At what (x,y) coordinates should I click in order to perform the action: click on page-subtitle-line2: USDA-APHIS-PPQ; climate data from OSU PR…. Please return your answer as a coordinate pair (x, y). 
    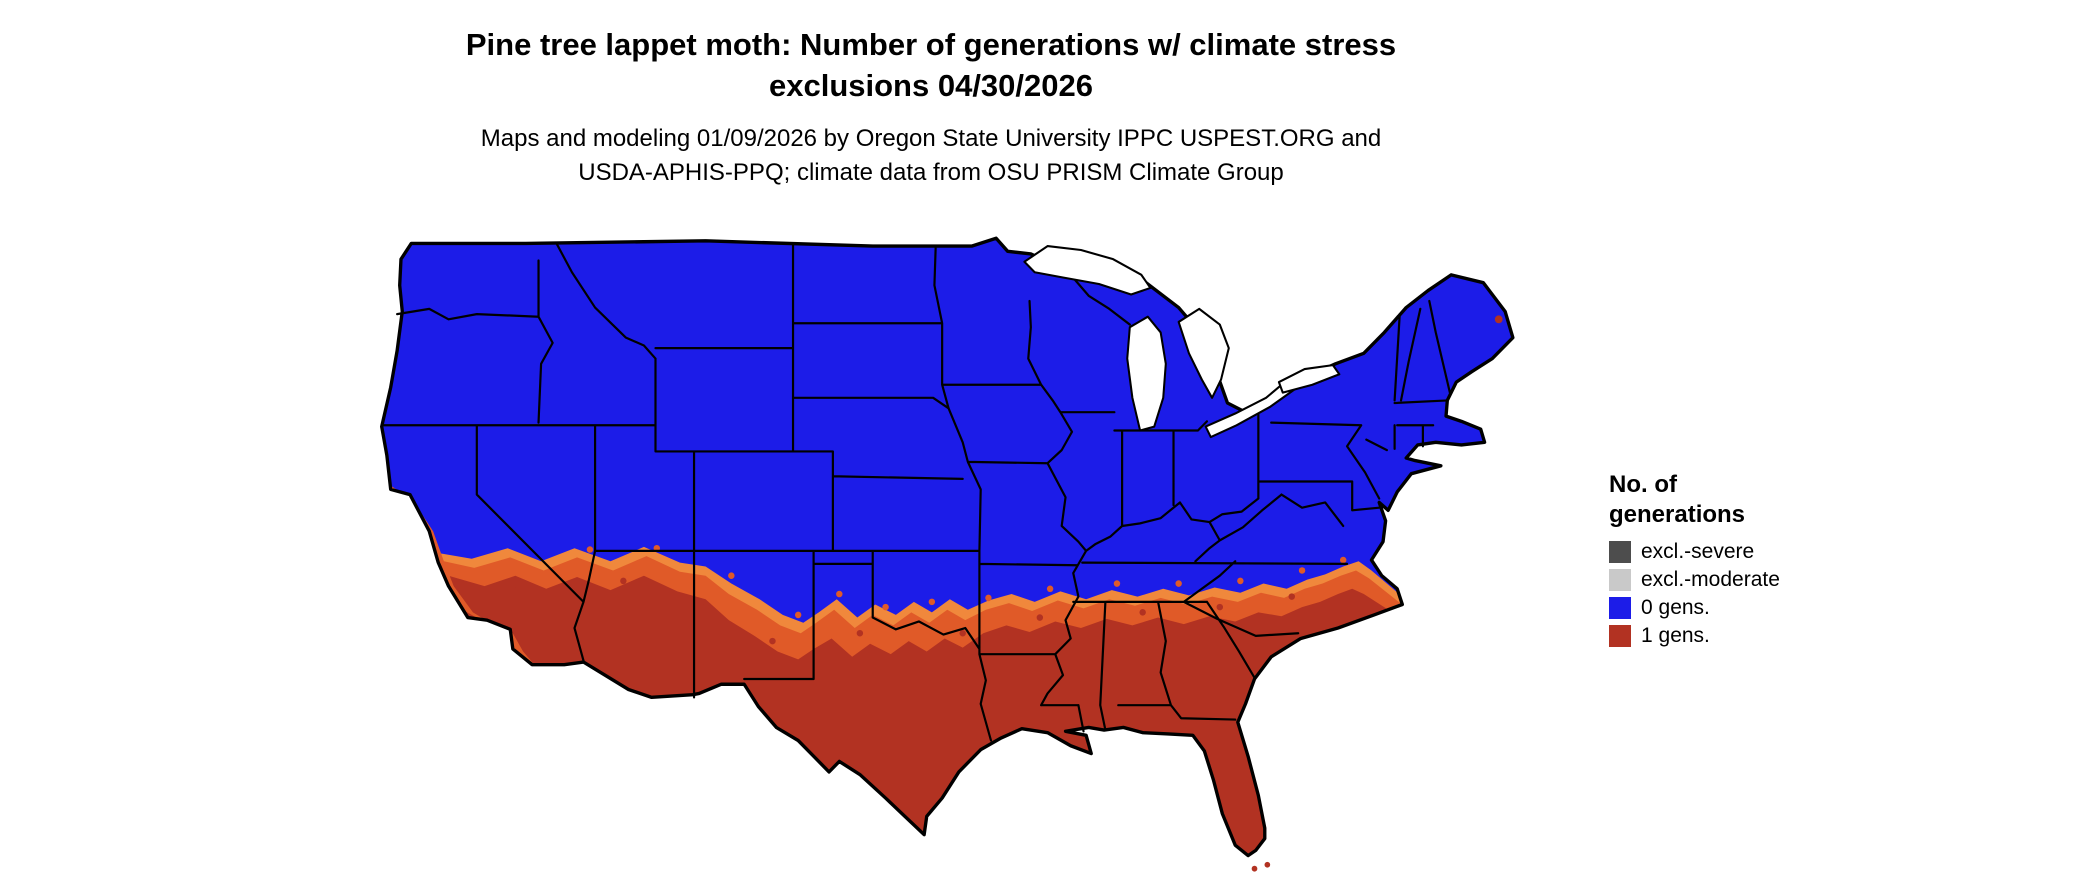
    Looking at the image, I should click on (931, 172).